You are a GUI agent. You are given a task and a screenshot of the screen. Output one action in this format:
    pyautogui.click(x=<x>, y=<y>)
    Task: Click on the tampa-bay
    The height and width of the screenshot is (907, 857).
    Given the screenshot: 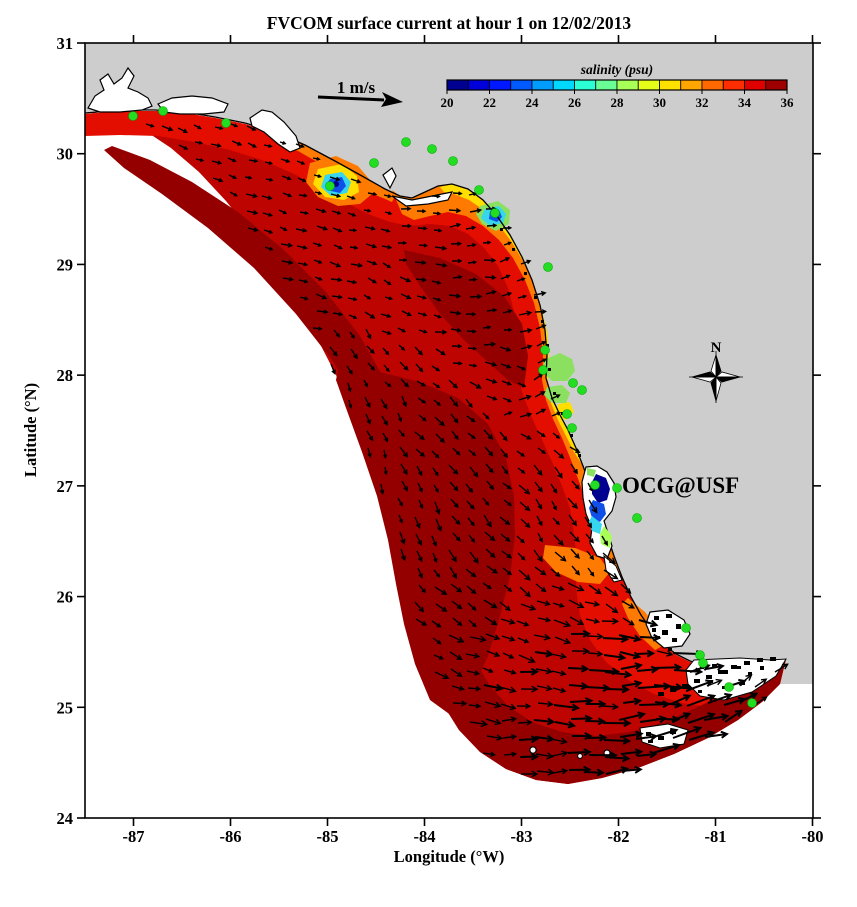 What is the action you would take?
    pyautogui.click(x=602, y=524)
    